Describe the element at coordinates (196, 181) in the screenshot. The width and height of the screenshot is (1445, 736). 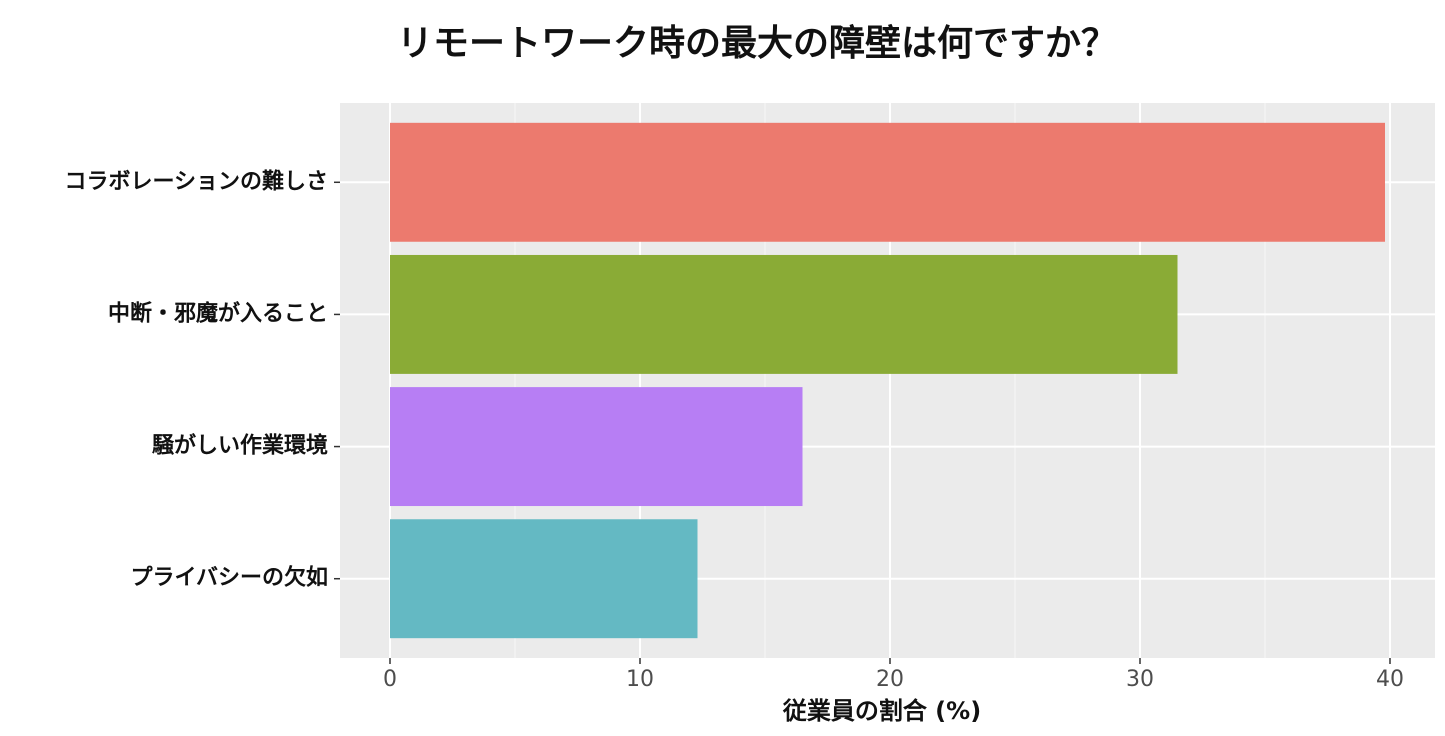
I see `y-tick-label: コラボレーションの難しさ` at that location.